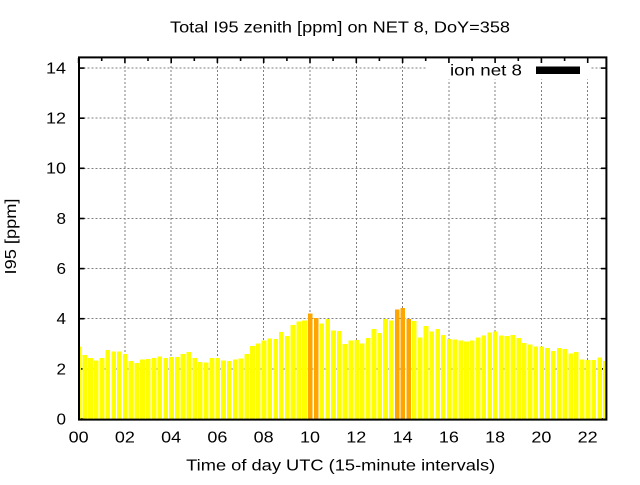 The image size is (640, 485). What do you see at coordinates (264, 438) in the screenshot?
I see `svg-text: 08` at bounding box center [264, 438].